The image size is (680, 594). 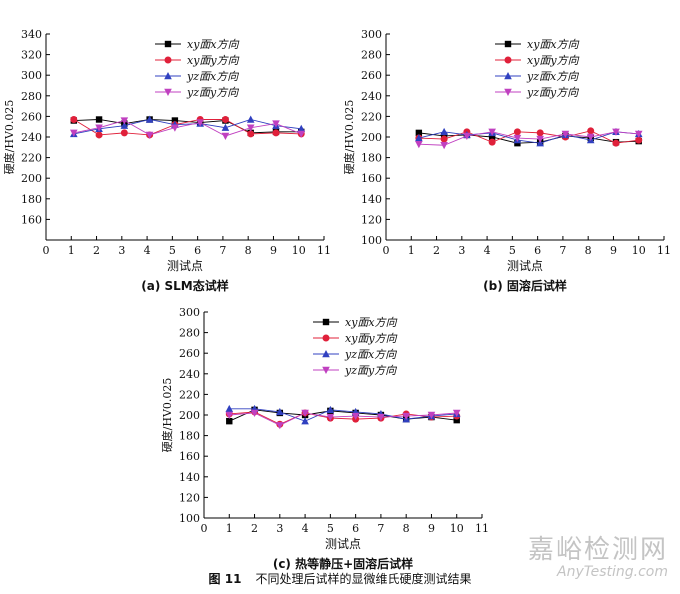 What do you see at coordinates (525, 285) in the screenshot?
I see `chart-b-panel-caption: (b) 固溶后试样` at bounding box center [525, 285].